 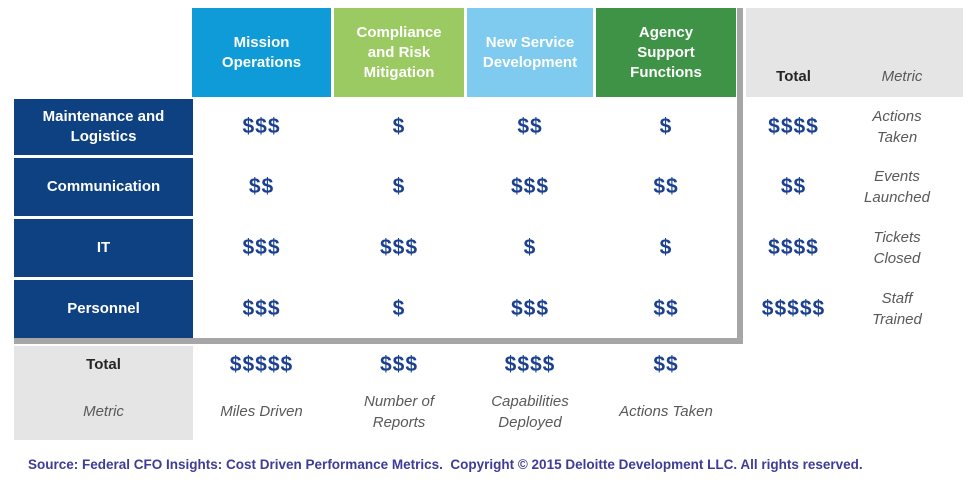 I want to click on row-header-label: Maintenance and Logistics, so click(x=103, y=126).